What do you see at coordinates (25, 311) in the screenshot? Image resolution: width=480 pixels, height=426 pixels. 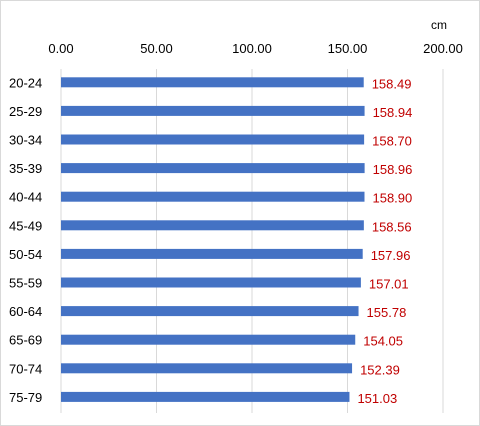 I see `category-label: 60-64` at bounding box center [25, 311].